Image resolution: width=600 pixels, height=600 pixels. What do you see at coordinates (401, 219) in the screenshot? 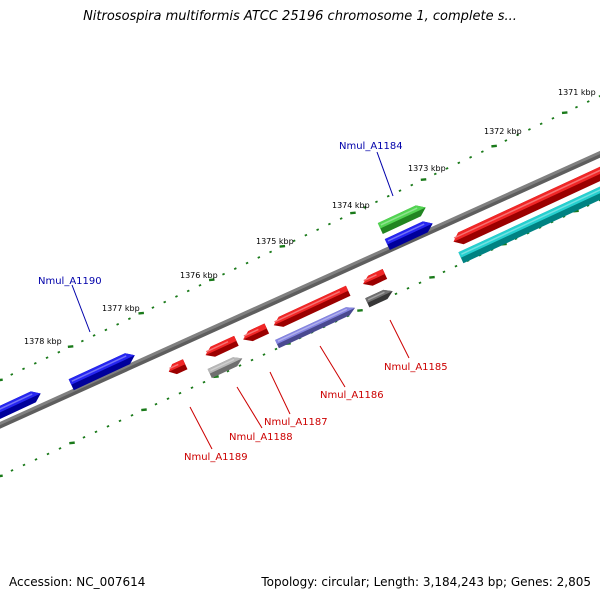
I see `gene-nmul-a1184-green` at bounding box center [401, 219].